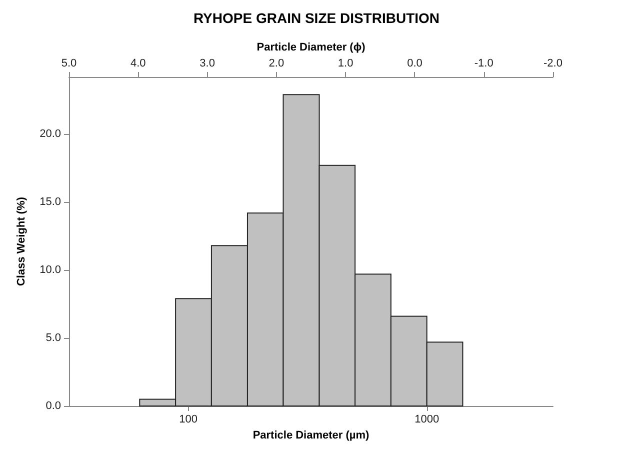  Describe the element at coordinates (316, 18) in the screenshot. I see `chart-title: RYHOPE GRAIN SIZE DISTRIBUTION` at that location.